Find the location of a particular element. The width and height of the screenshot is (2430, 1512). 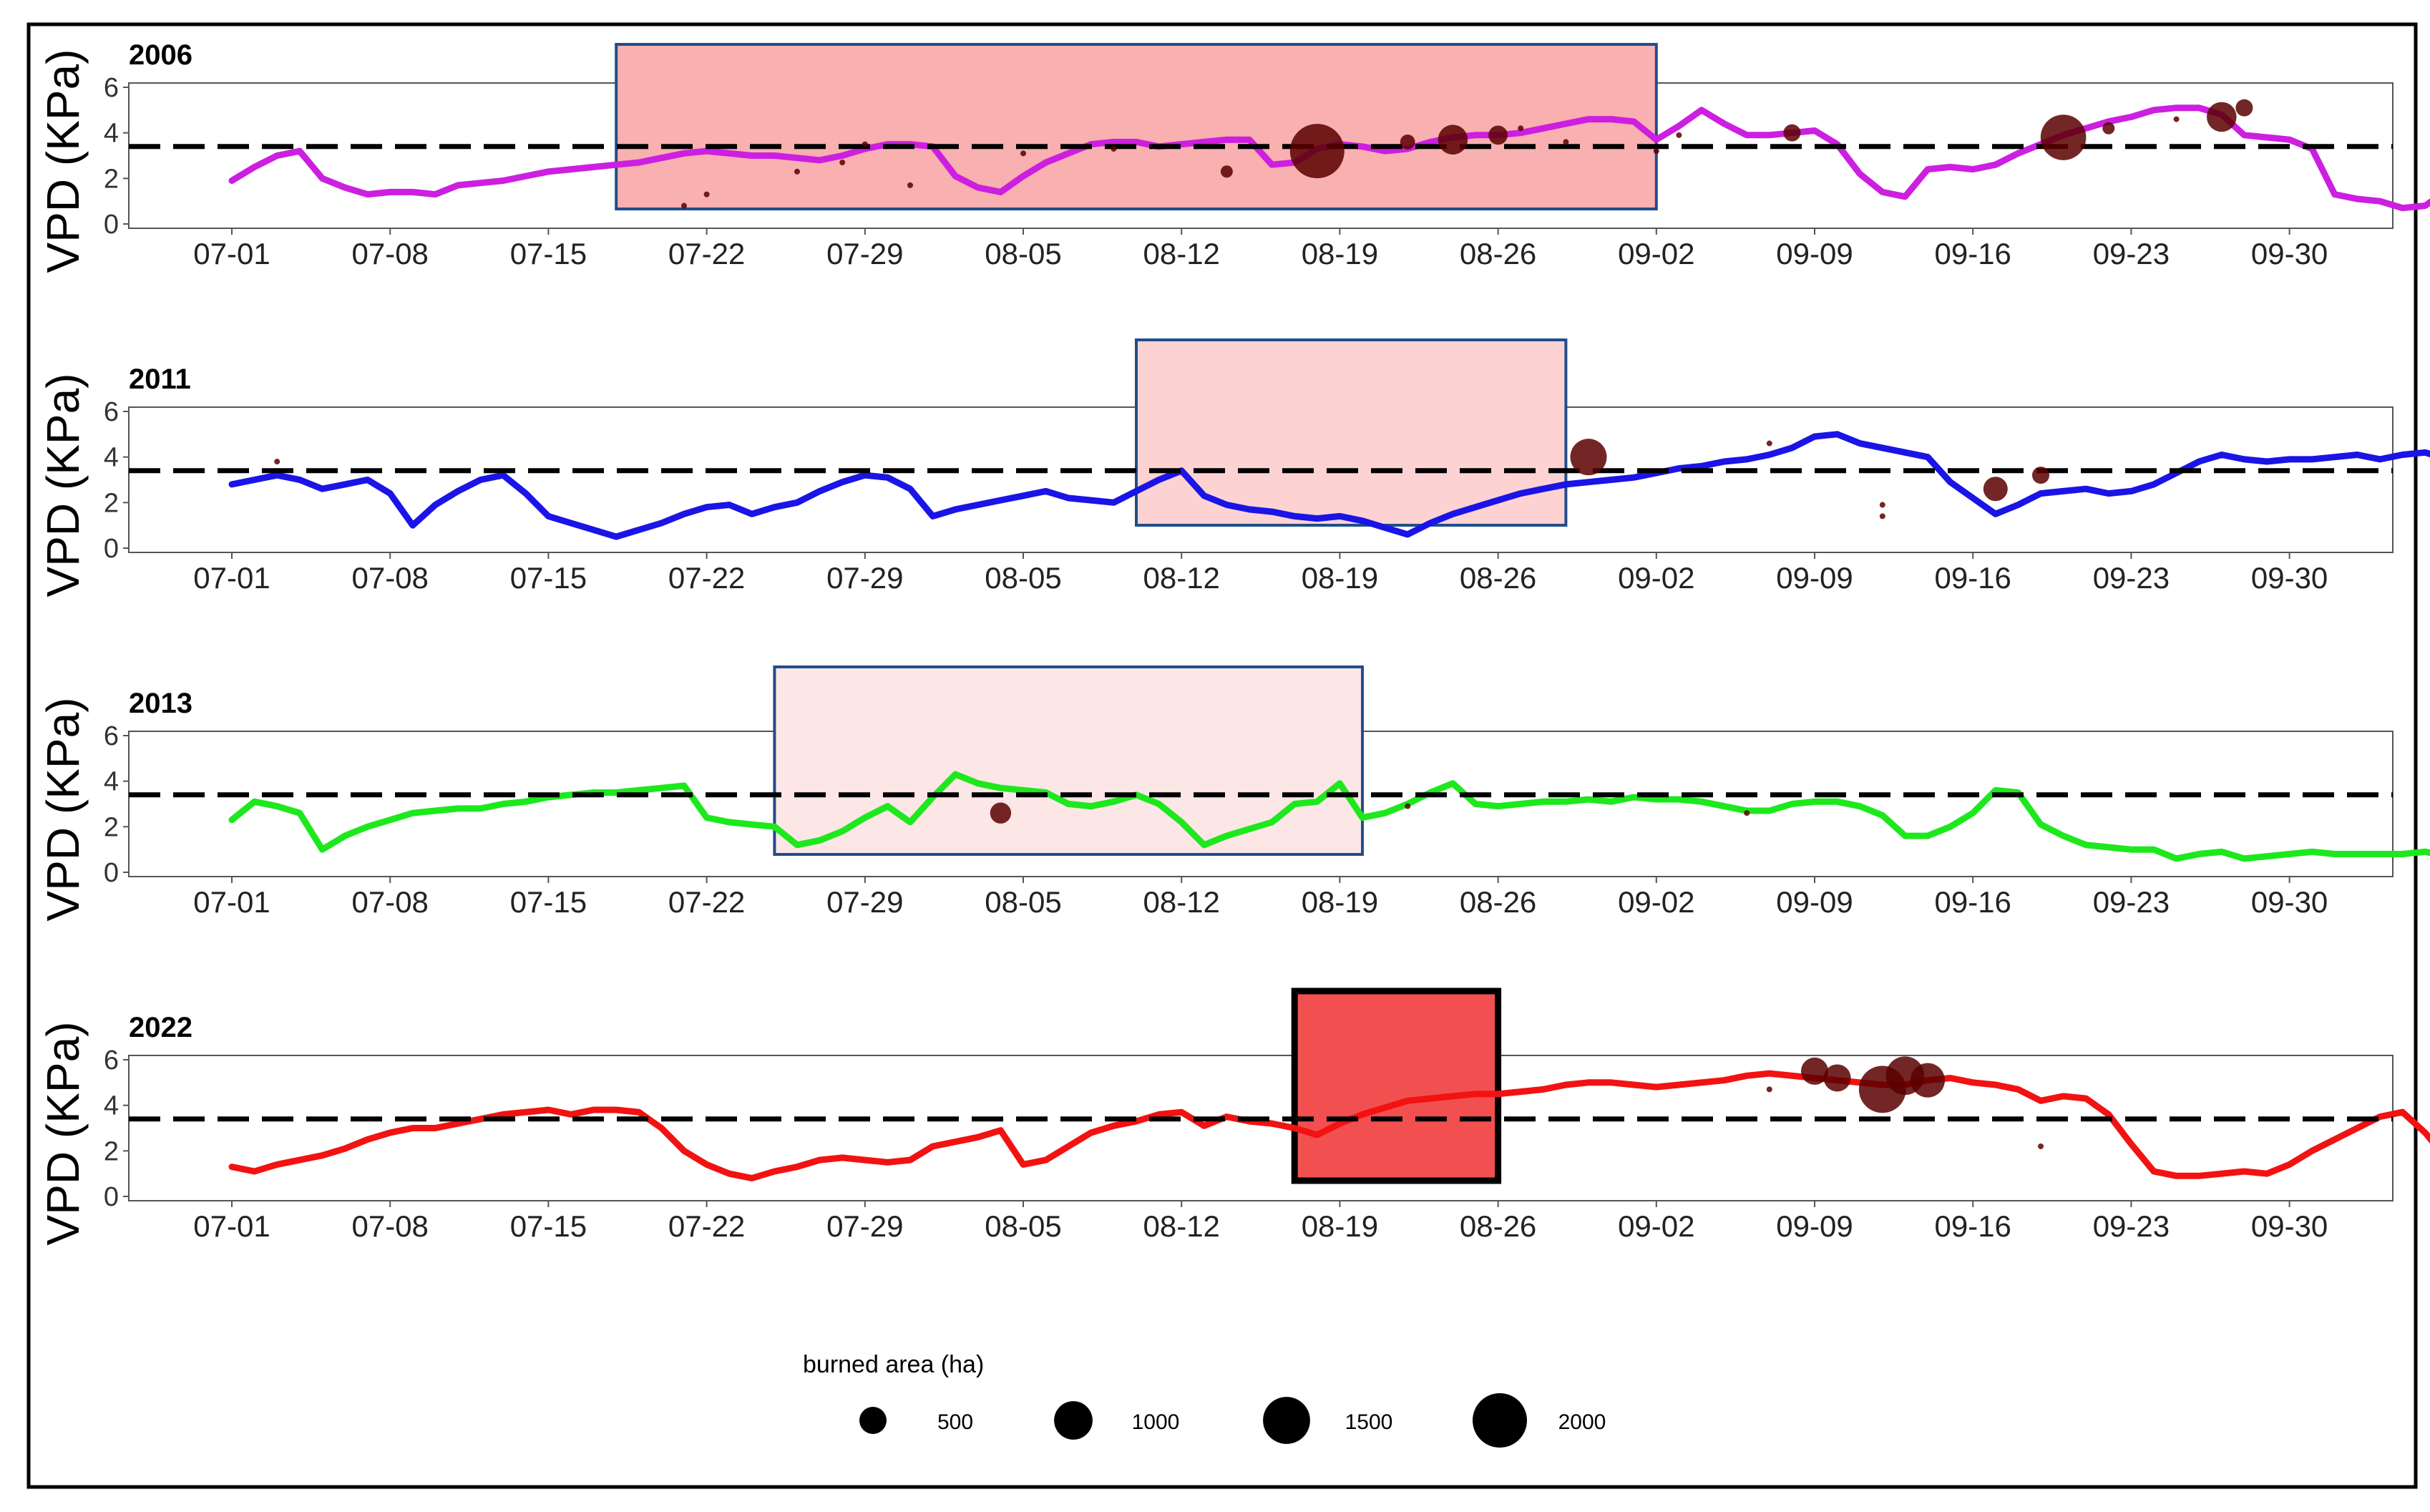

legend-title: burned area (ha) is located at coordinates (893, 1364).